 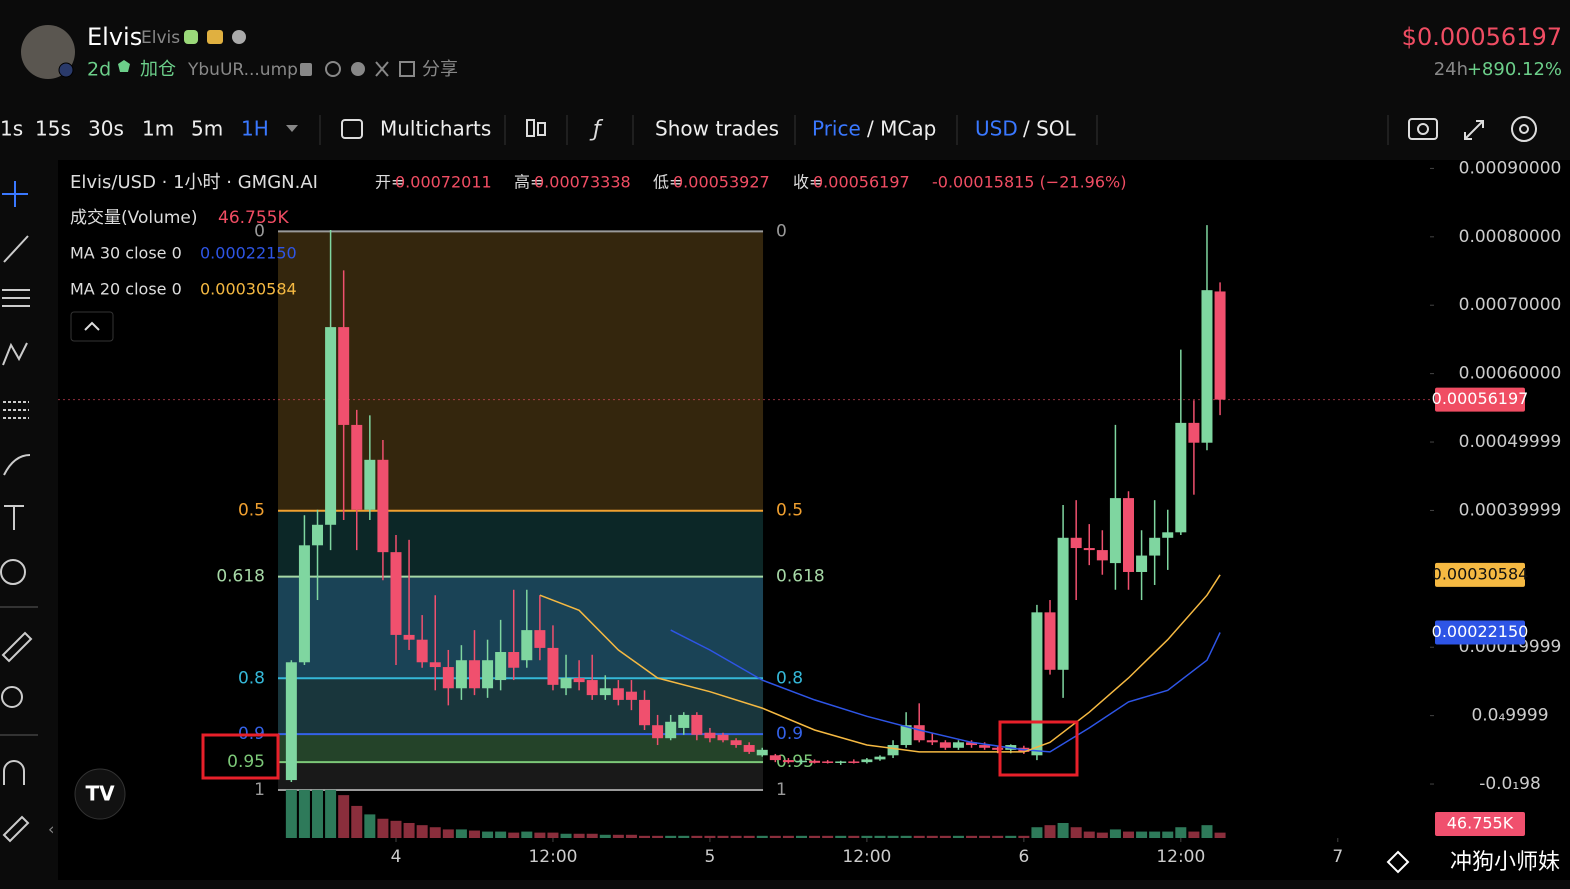 What do you see at coordinates (14, 772) in the screenshot?
I see `magnet-tool` at bounding box center [14, 772].